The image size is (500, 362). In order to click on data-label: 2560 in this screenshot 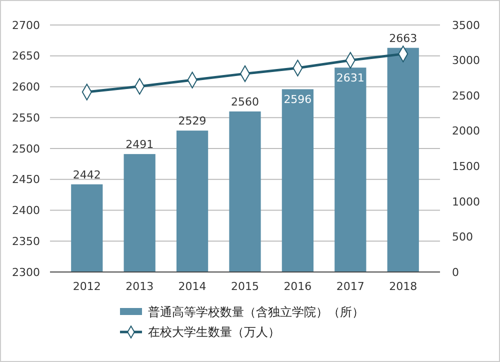, I will do `click(245, 101)`.